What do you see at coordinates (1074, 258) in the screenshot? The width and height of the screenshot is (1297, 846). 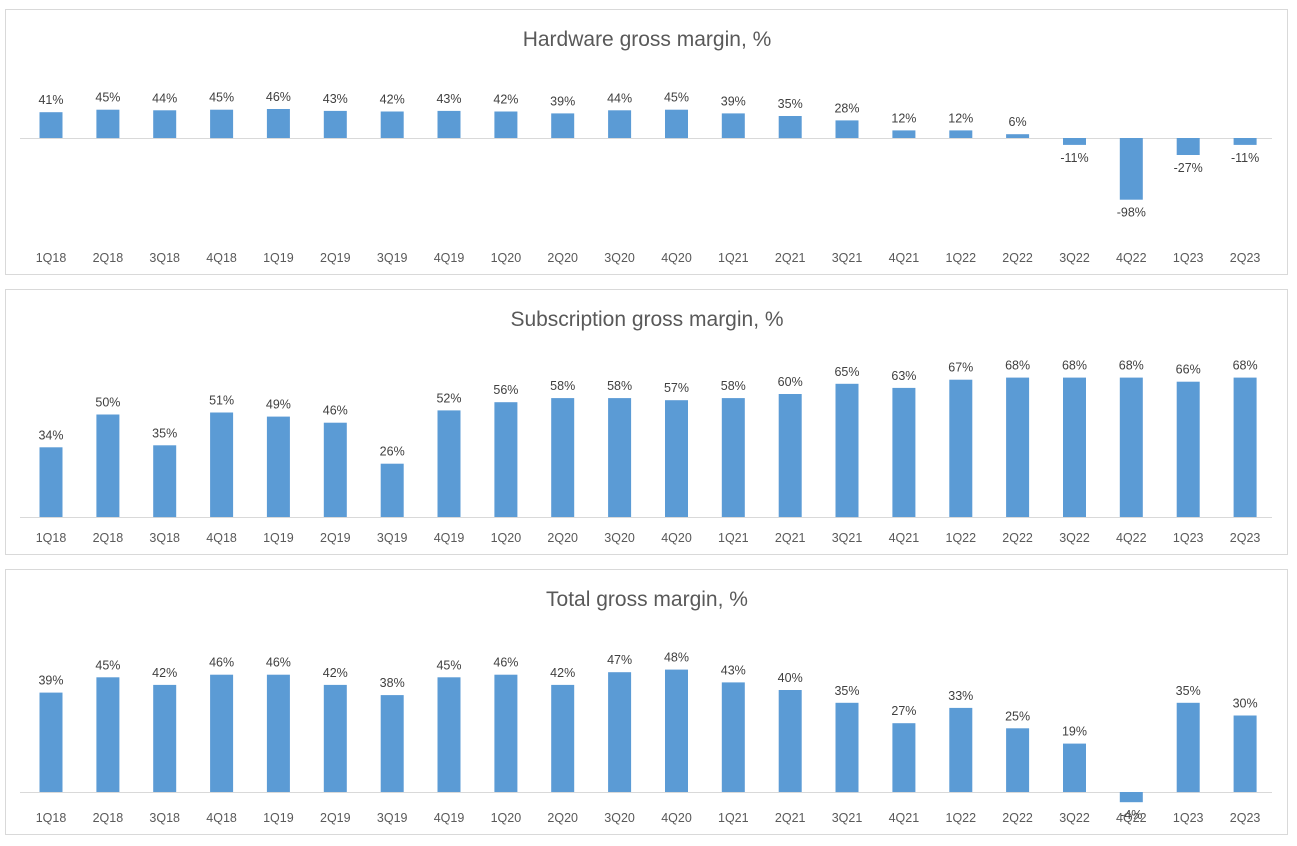 I see `hardware-category-label: 3Q22` at bounding box center [1074, 258].